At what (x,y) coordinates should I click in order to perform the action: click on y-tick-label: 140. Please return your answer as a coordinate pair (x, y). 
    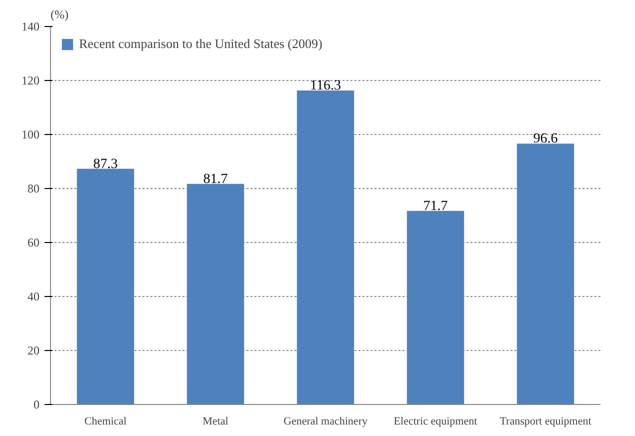
    Looking at the image, I should click on (31, 27).